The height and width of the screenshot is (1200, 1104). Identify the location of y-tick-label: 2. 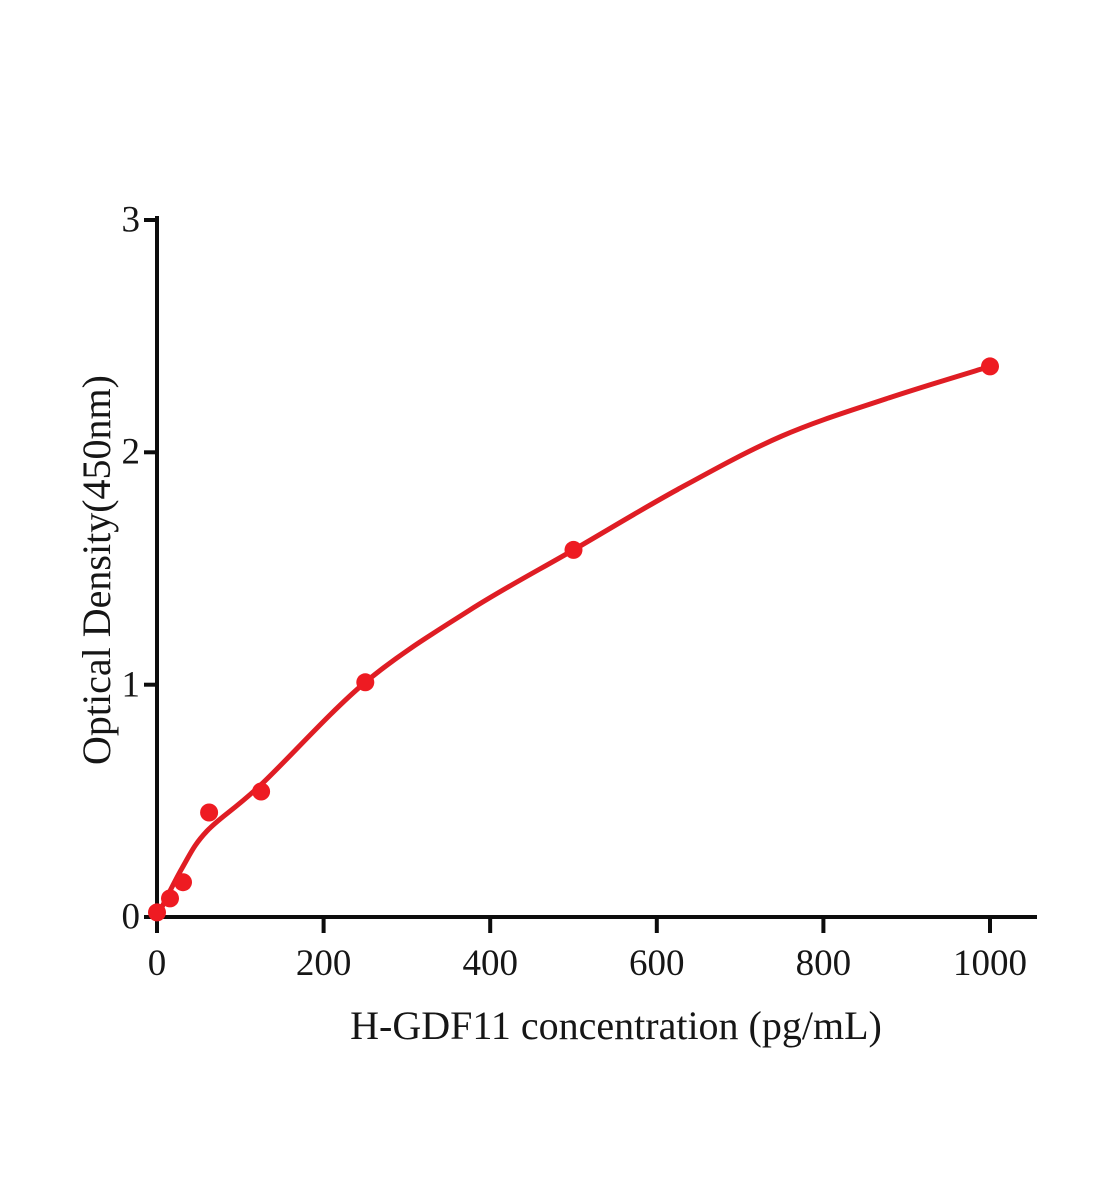
(131, 452).